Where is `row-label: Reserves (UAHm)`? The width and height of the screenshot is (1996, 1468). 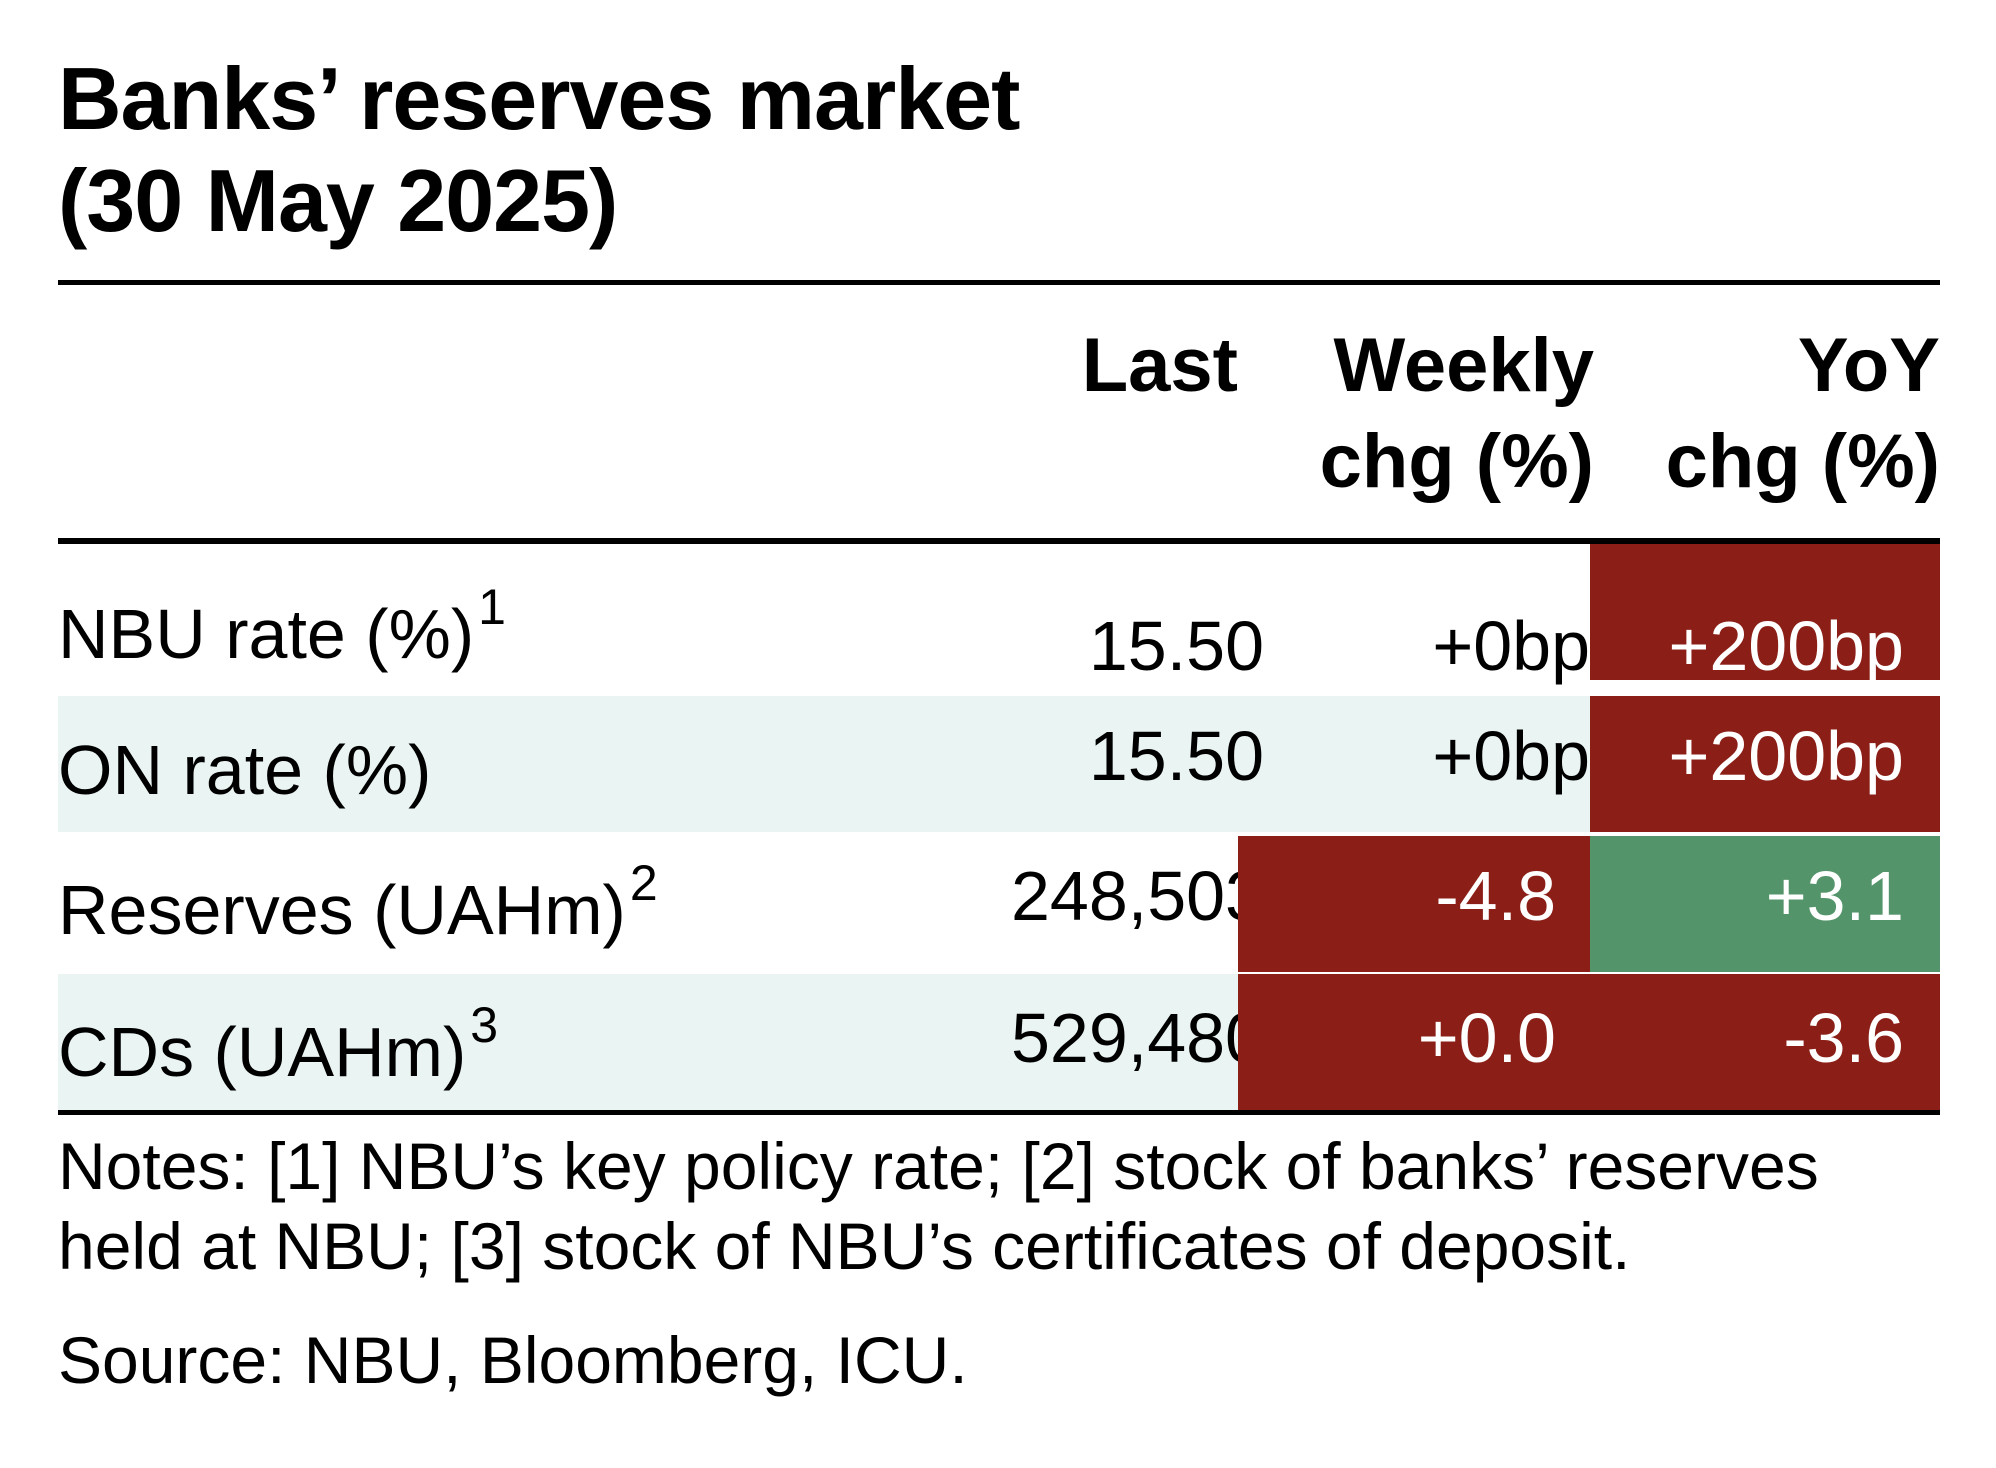
row-label: Reserves (UAHm) is located at coordinates (342, 910).